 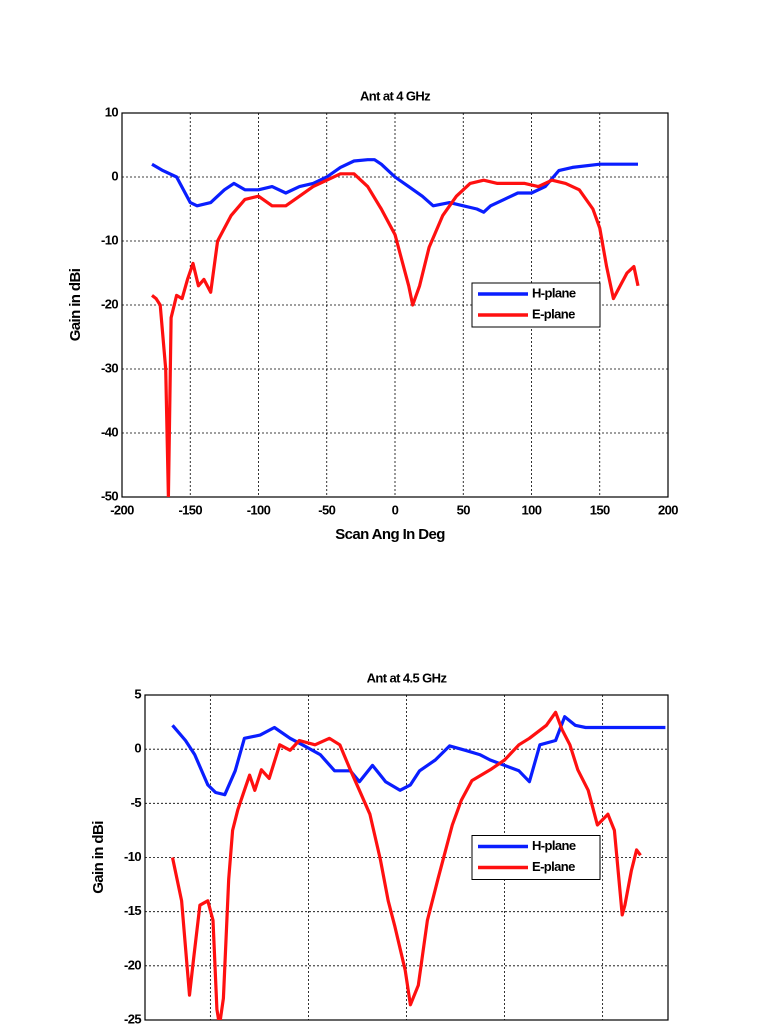 What do you see at coordinates (109, 431) in the screenshot?
I see `y-tick-label: -40` at bounding box center [109, 431].